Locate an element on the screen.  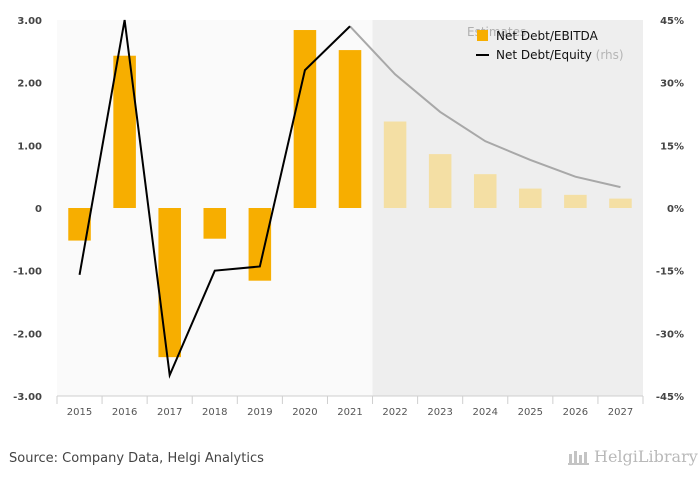
legend-bar-swatch is located at coordinates (482, 35).